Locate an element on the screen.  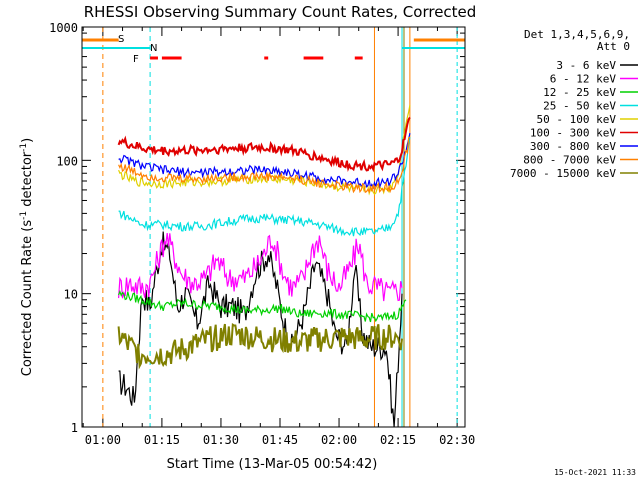
legend-entry-label: 3 - 6 keV is located at coordinates (586, 65).